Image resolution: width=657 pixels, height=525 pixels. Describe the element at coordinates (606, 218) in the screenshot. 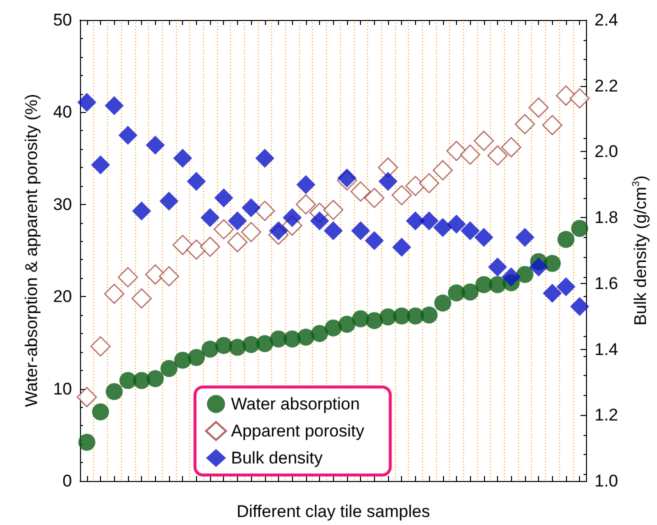

I see `y2-tick-label: 1.8` at that location.